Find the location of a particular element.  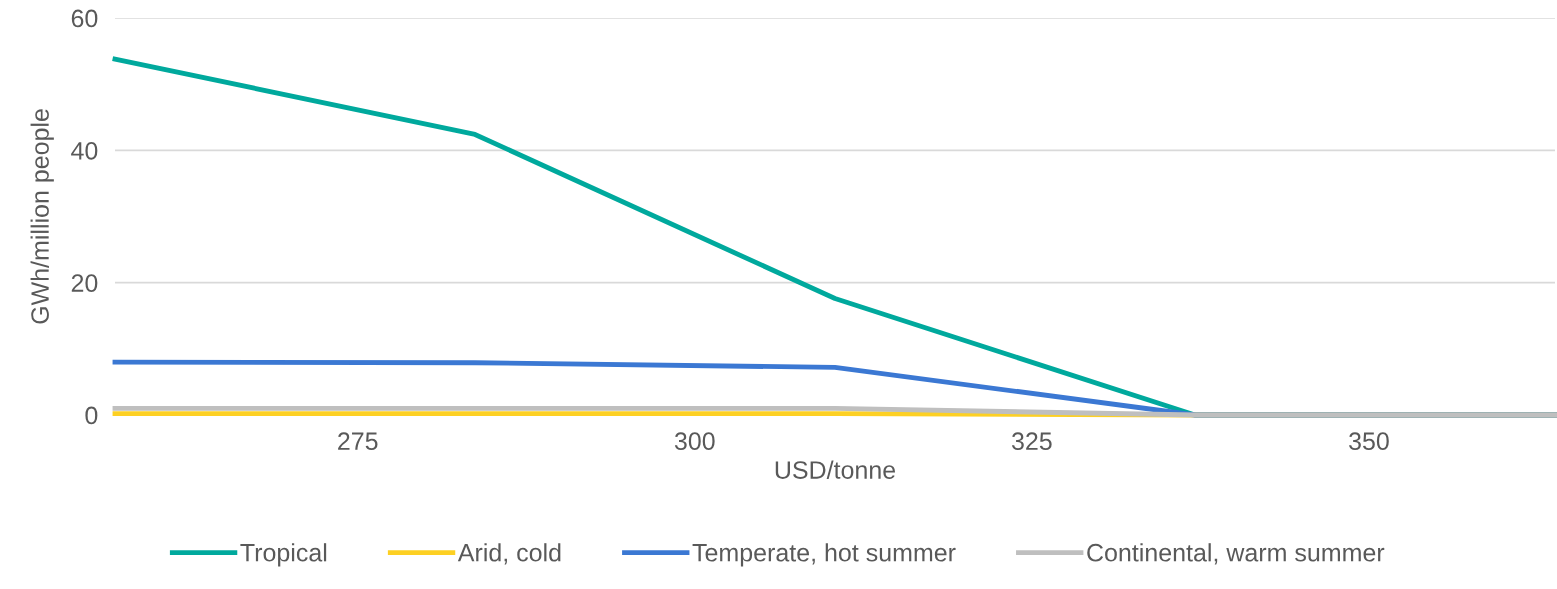

x-tick-label: 300 is located at coordinates (694, 441).